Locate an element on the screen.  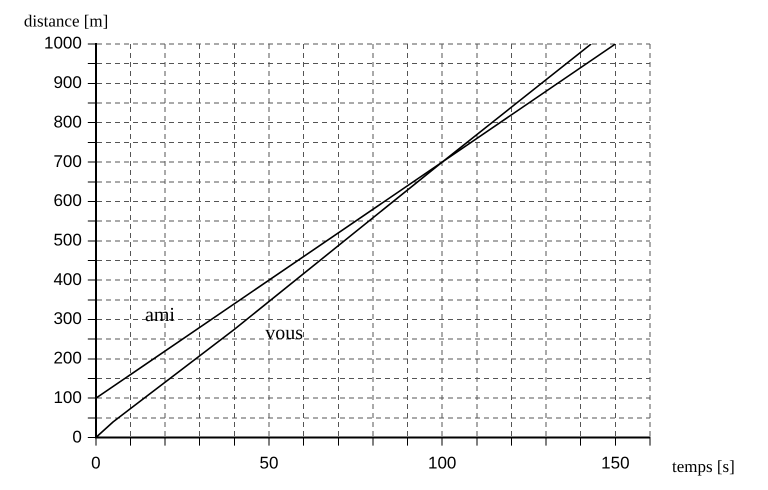
y-tick-label: 1000 is located at coordinates (63, 43).